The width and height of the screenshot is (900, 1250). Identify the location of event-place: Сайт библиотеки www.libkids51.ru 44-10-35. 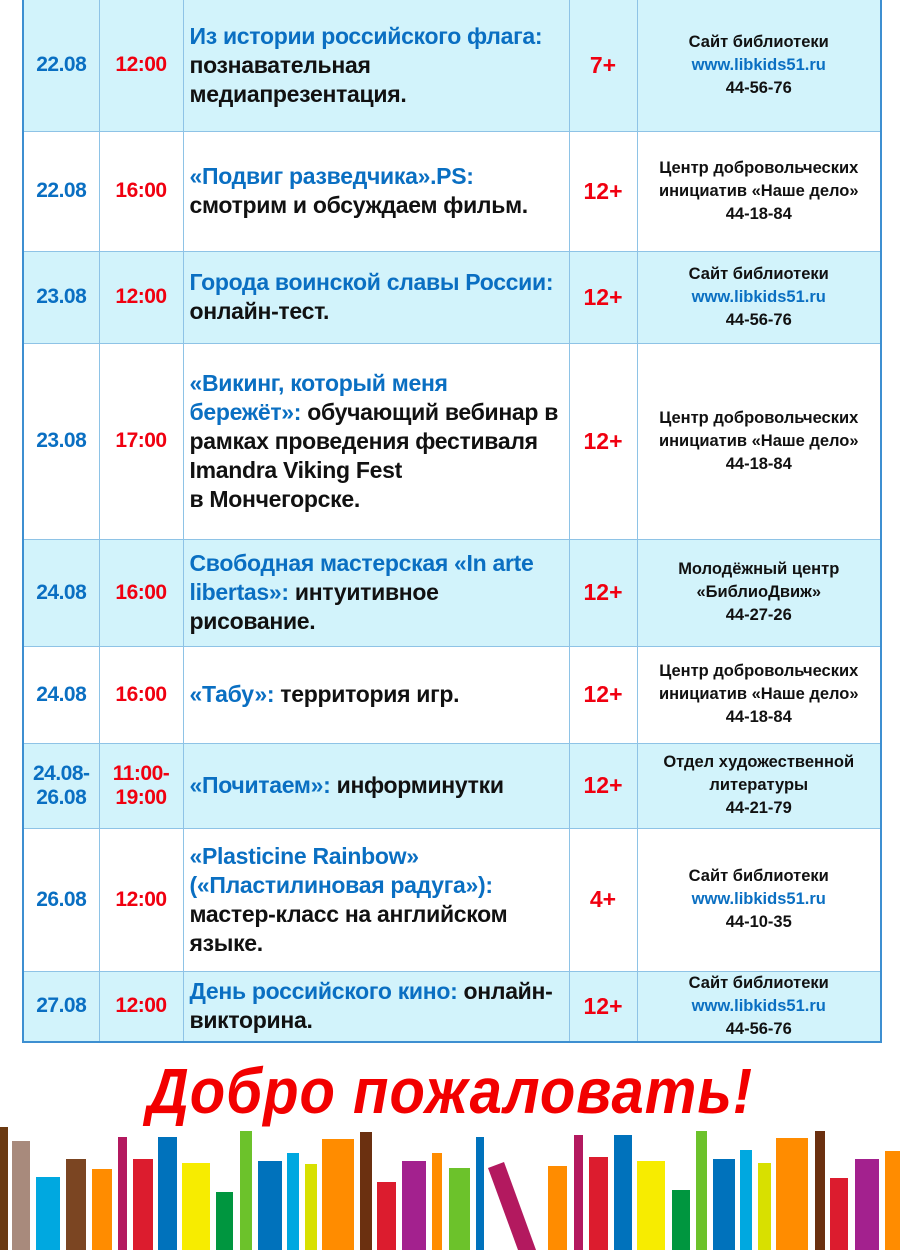
(759, 899).